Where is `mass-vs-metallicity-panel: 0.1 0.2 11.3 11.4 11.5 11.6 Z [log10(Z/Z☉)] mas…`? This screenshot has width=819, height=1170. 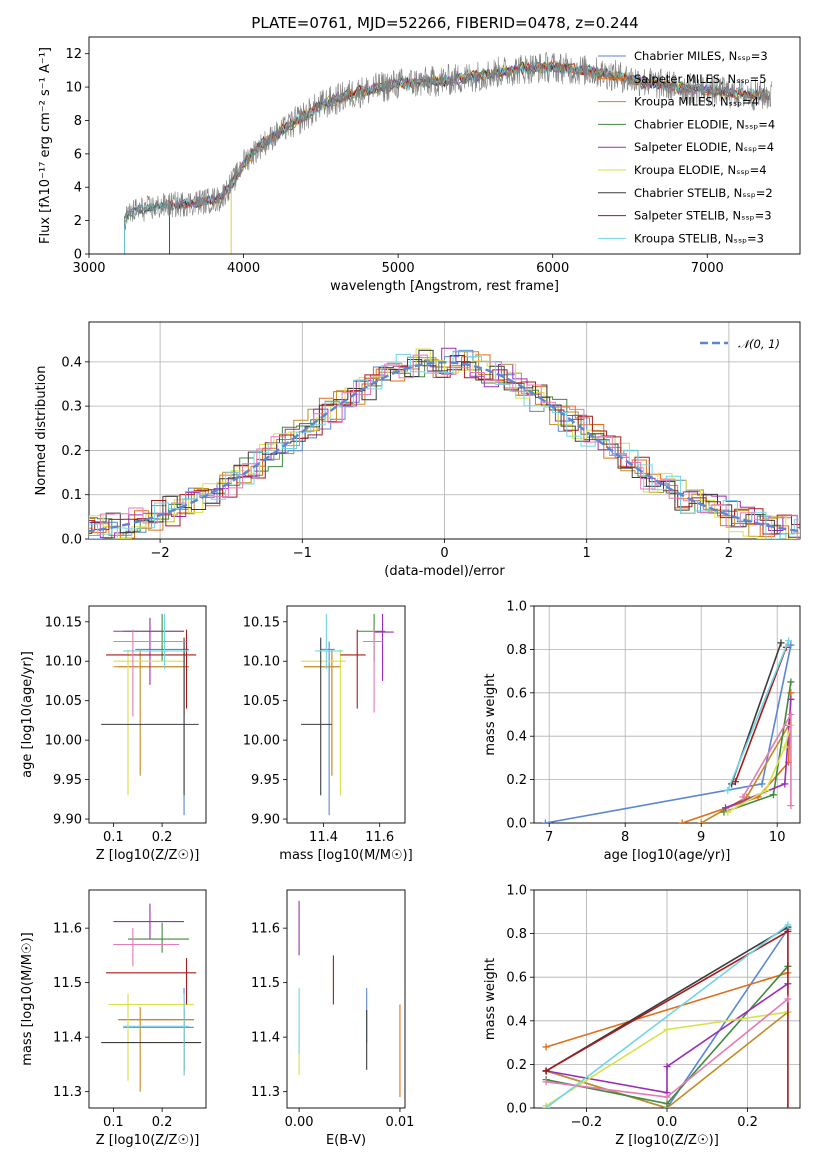
mass-vs-metallicity-panel: 0.1 0.2 11.3 11.4 11.5 11.6 Z [log10(Z/Z☉)] mas… is located at coordinates (113, 1018).